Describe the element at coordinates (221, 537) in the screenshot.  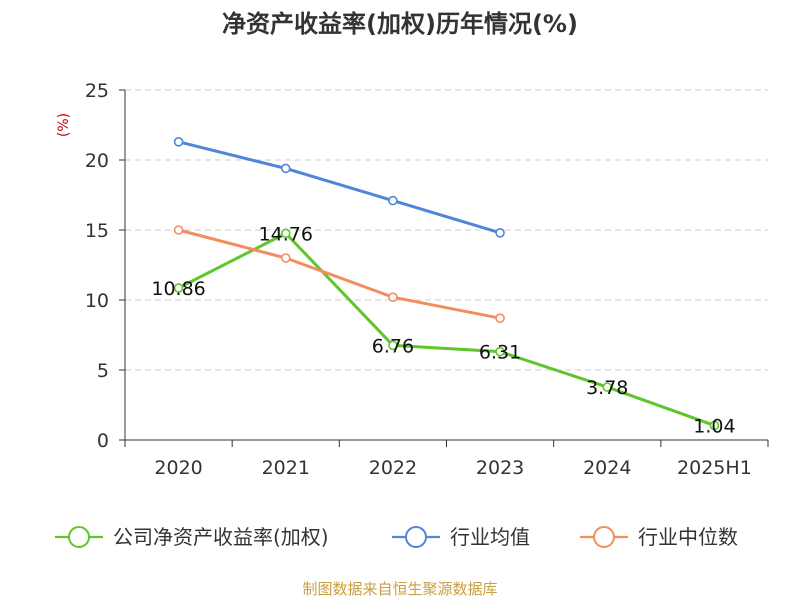
I see `legend-label-0: 公司净资产收益率(加权)` at that location.